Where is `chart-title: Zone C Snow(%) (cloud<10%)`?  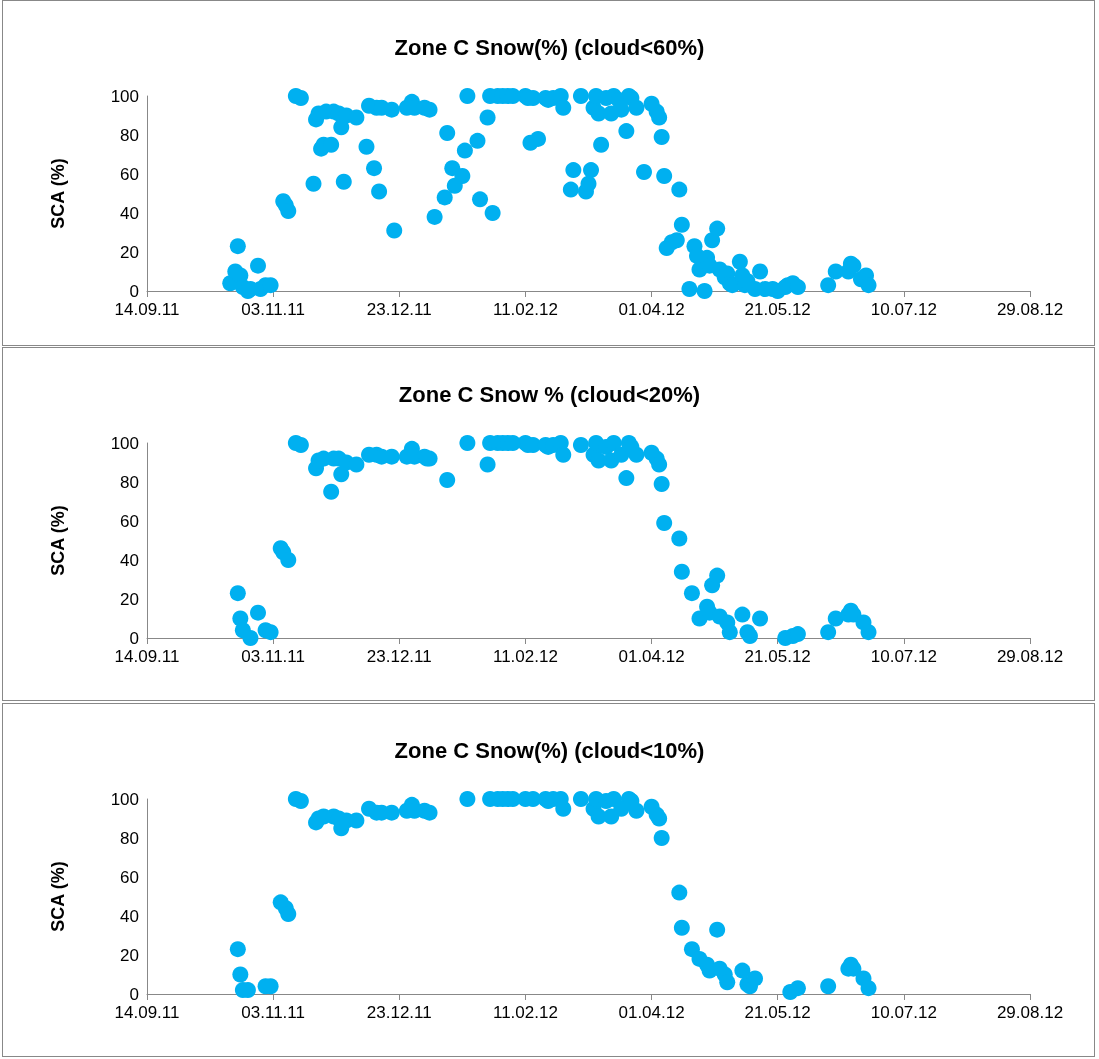
chart-title: Zone C Snow(%) (cloud<10%) is located at coordinates (549, 750).